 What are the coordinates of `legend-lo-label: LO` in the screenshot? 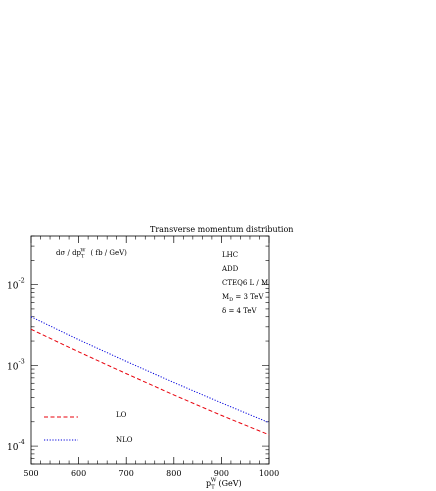 It's located at (121, 415).